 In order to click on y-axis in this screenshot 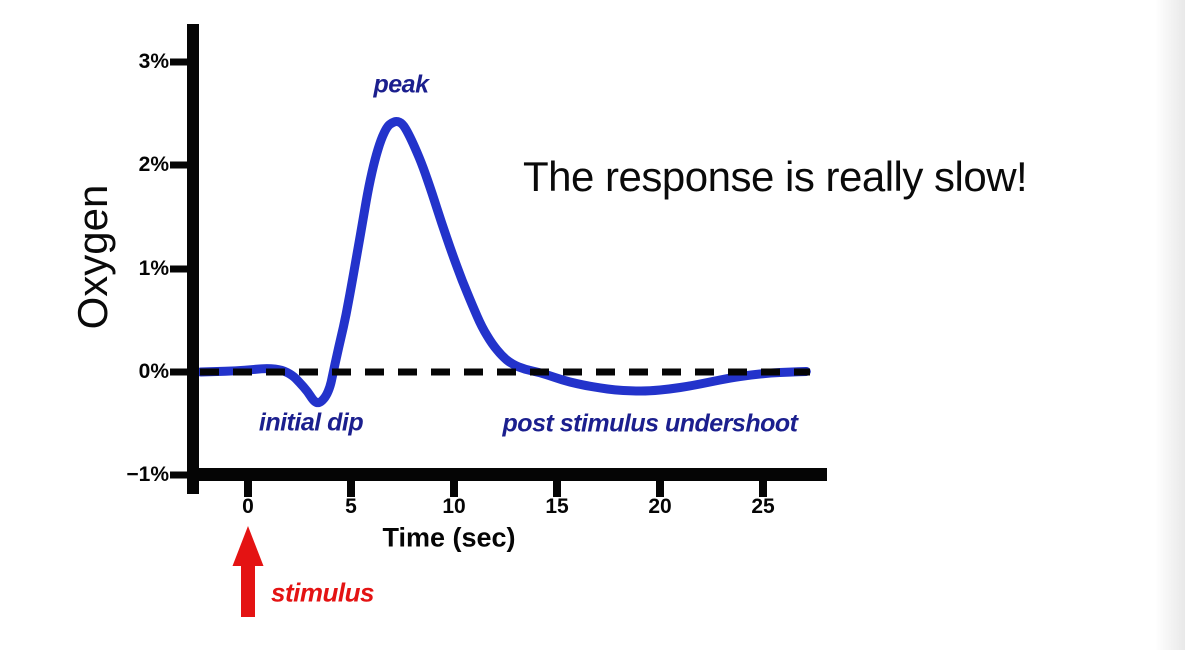, I will do `click(193, 259)`.